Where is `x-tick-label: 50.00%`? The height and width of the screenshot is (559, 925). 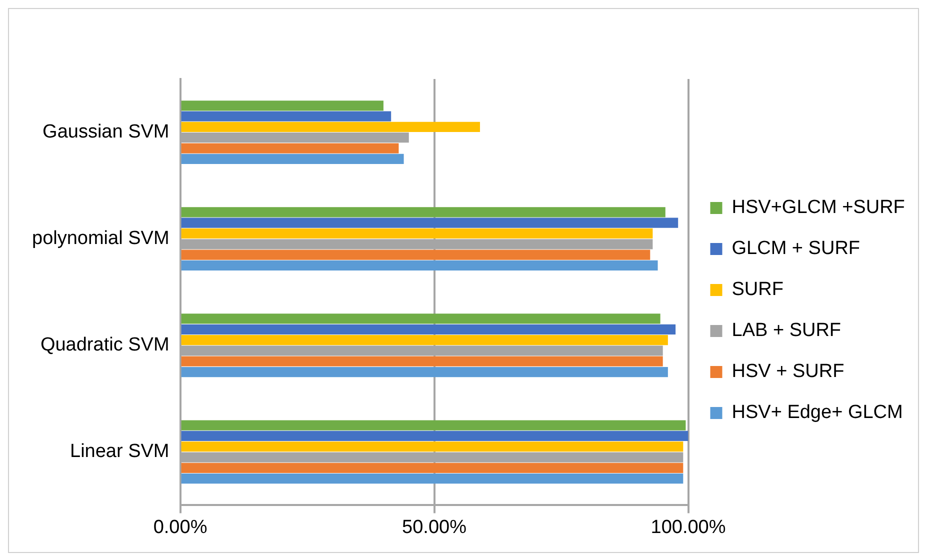
x-tick-label: 50.00% is located at coordinates (434, 527).